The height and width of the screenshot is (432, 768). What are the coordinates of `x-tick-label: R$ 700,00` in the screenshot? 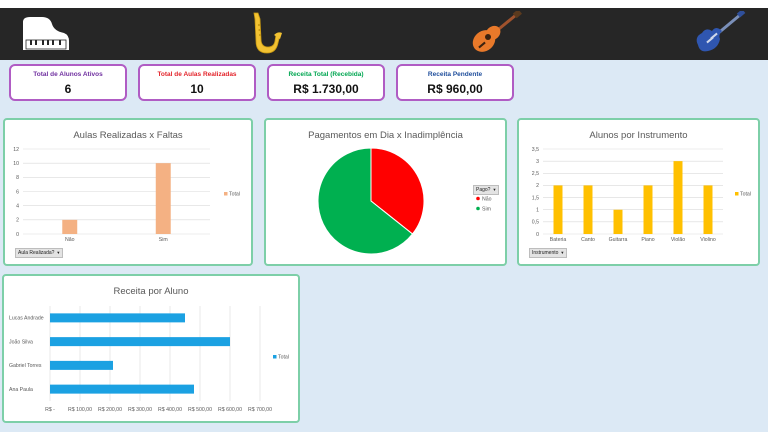 It's located at (260, 410).